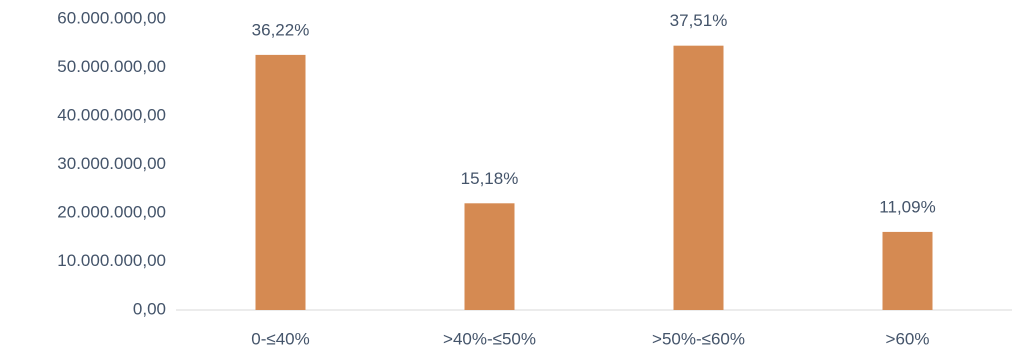  Describe the element at coordinates (490, 178) in the screenshot. I see `percent-label: 15,18%` at that location.